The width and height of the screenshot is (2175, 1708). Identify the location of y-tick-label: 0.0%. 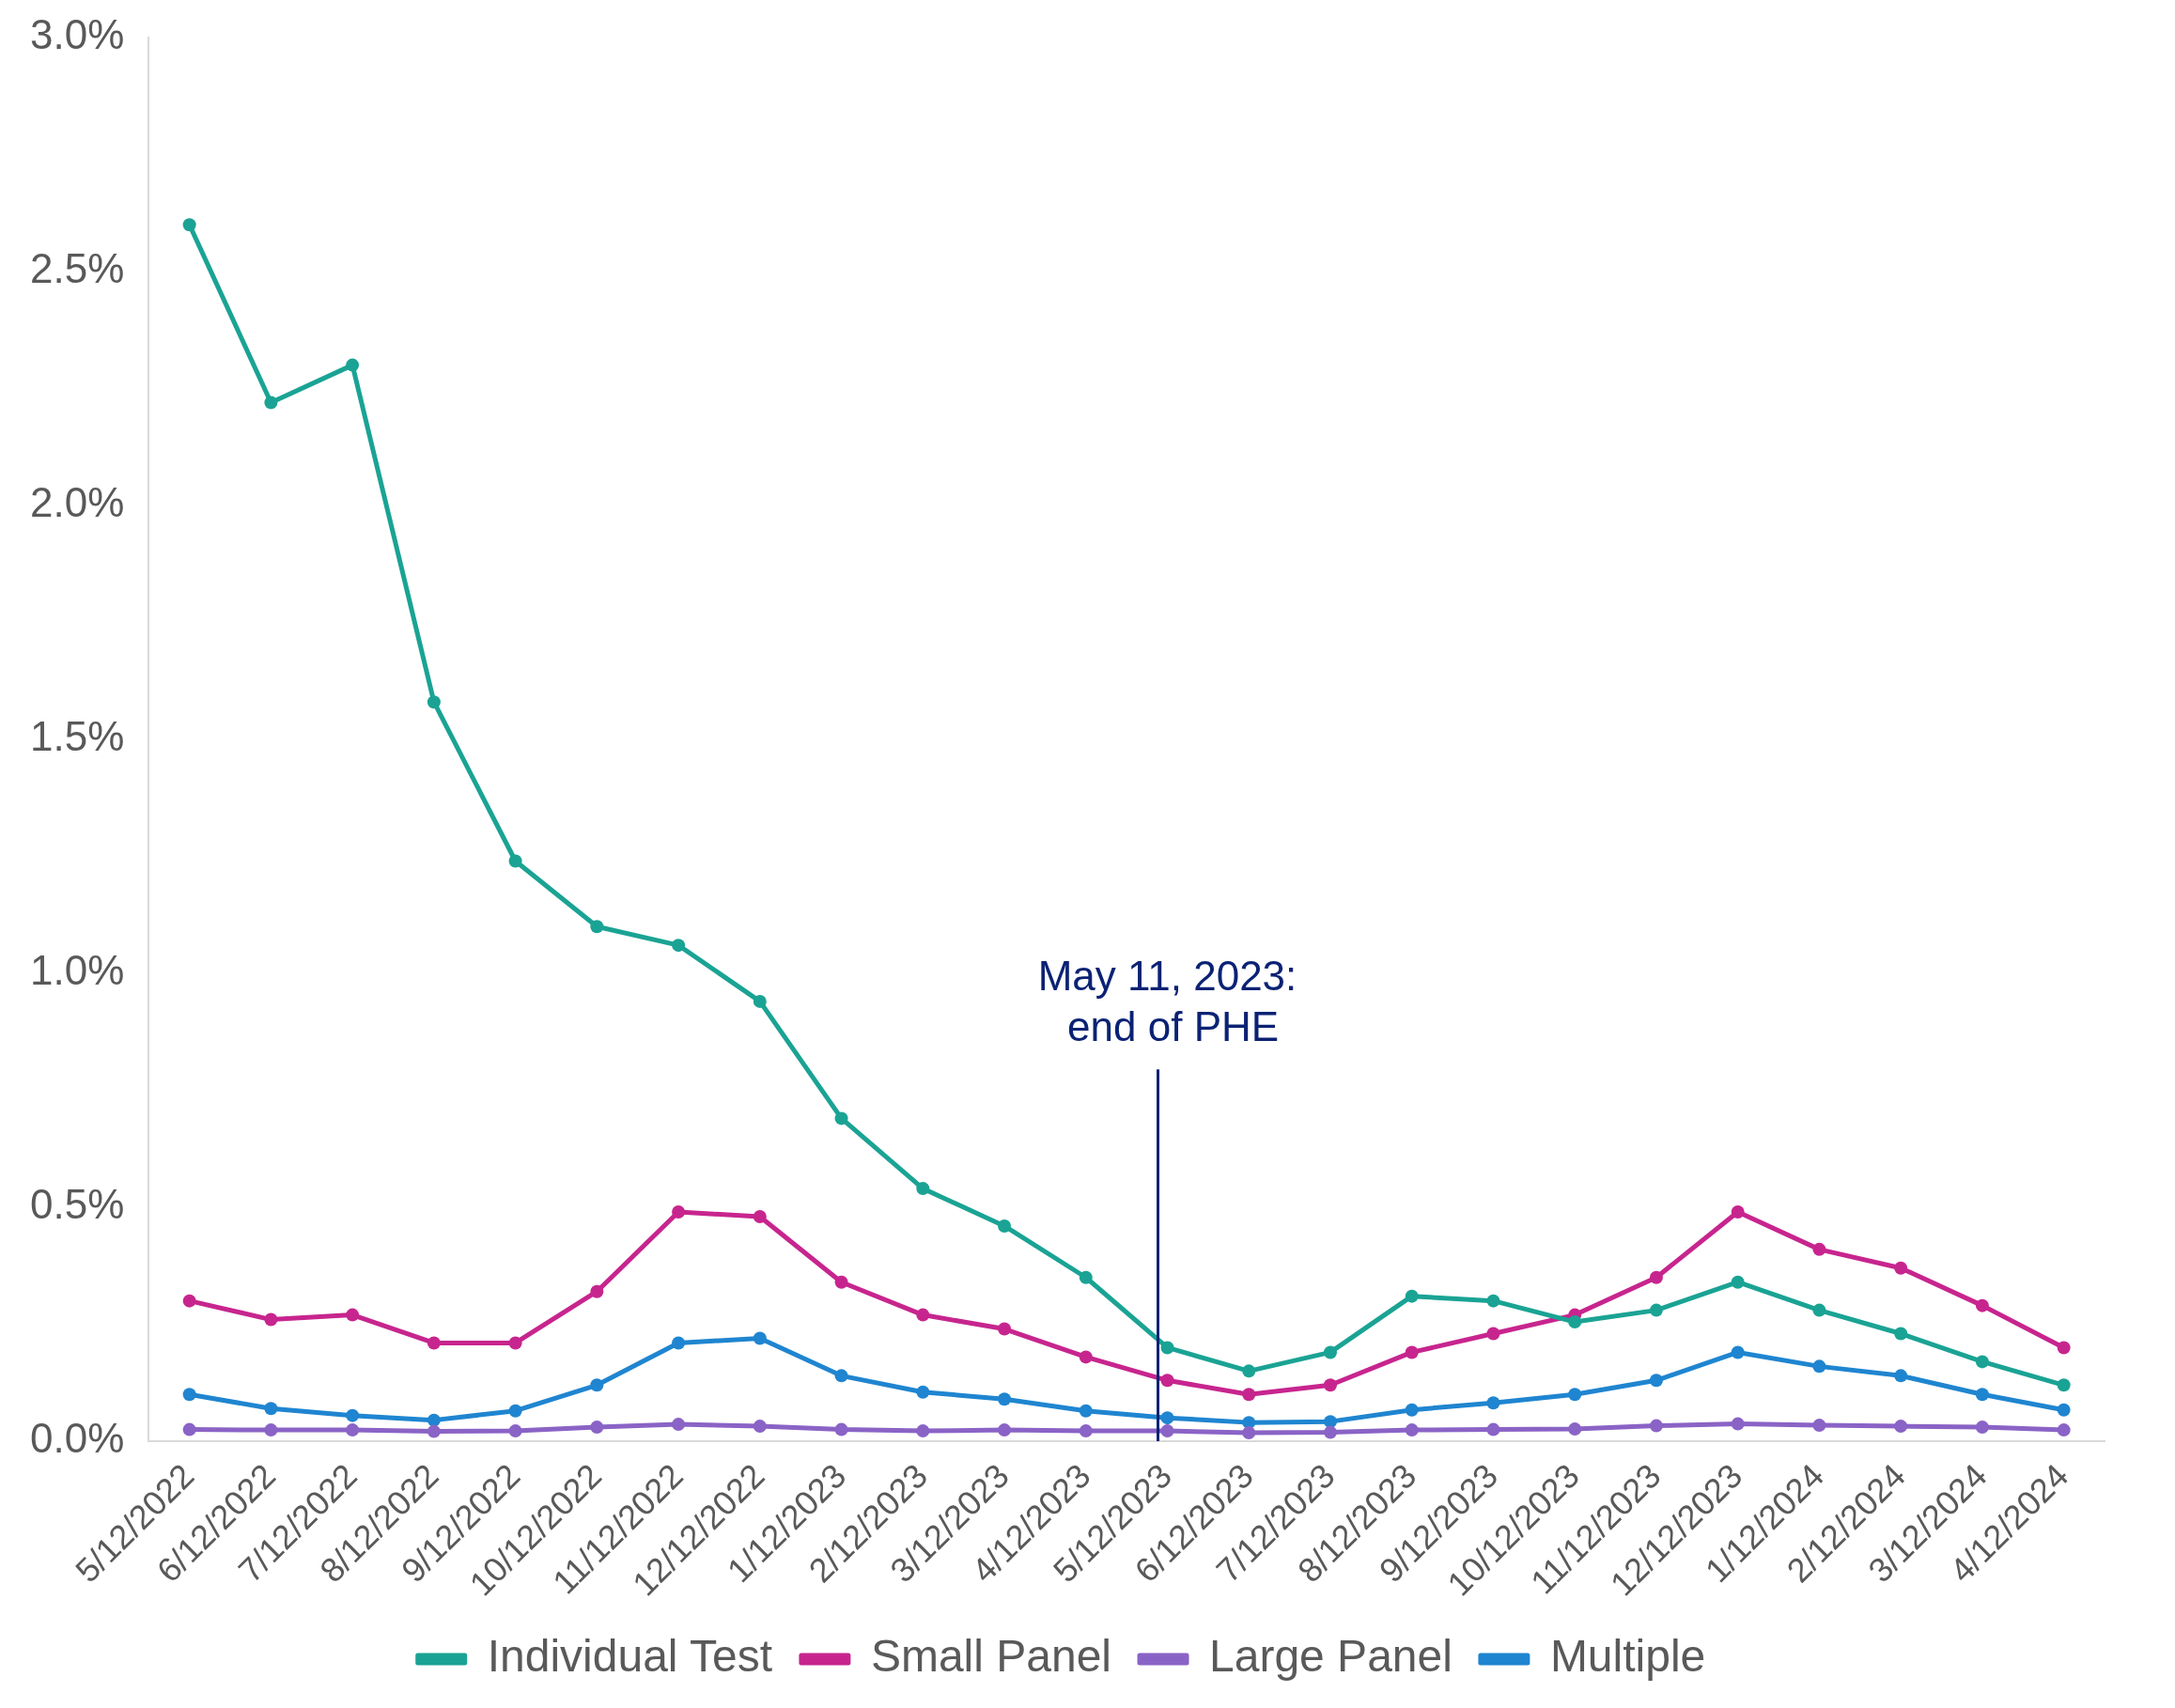
(77, 1438).